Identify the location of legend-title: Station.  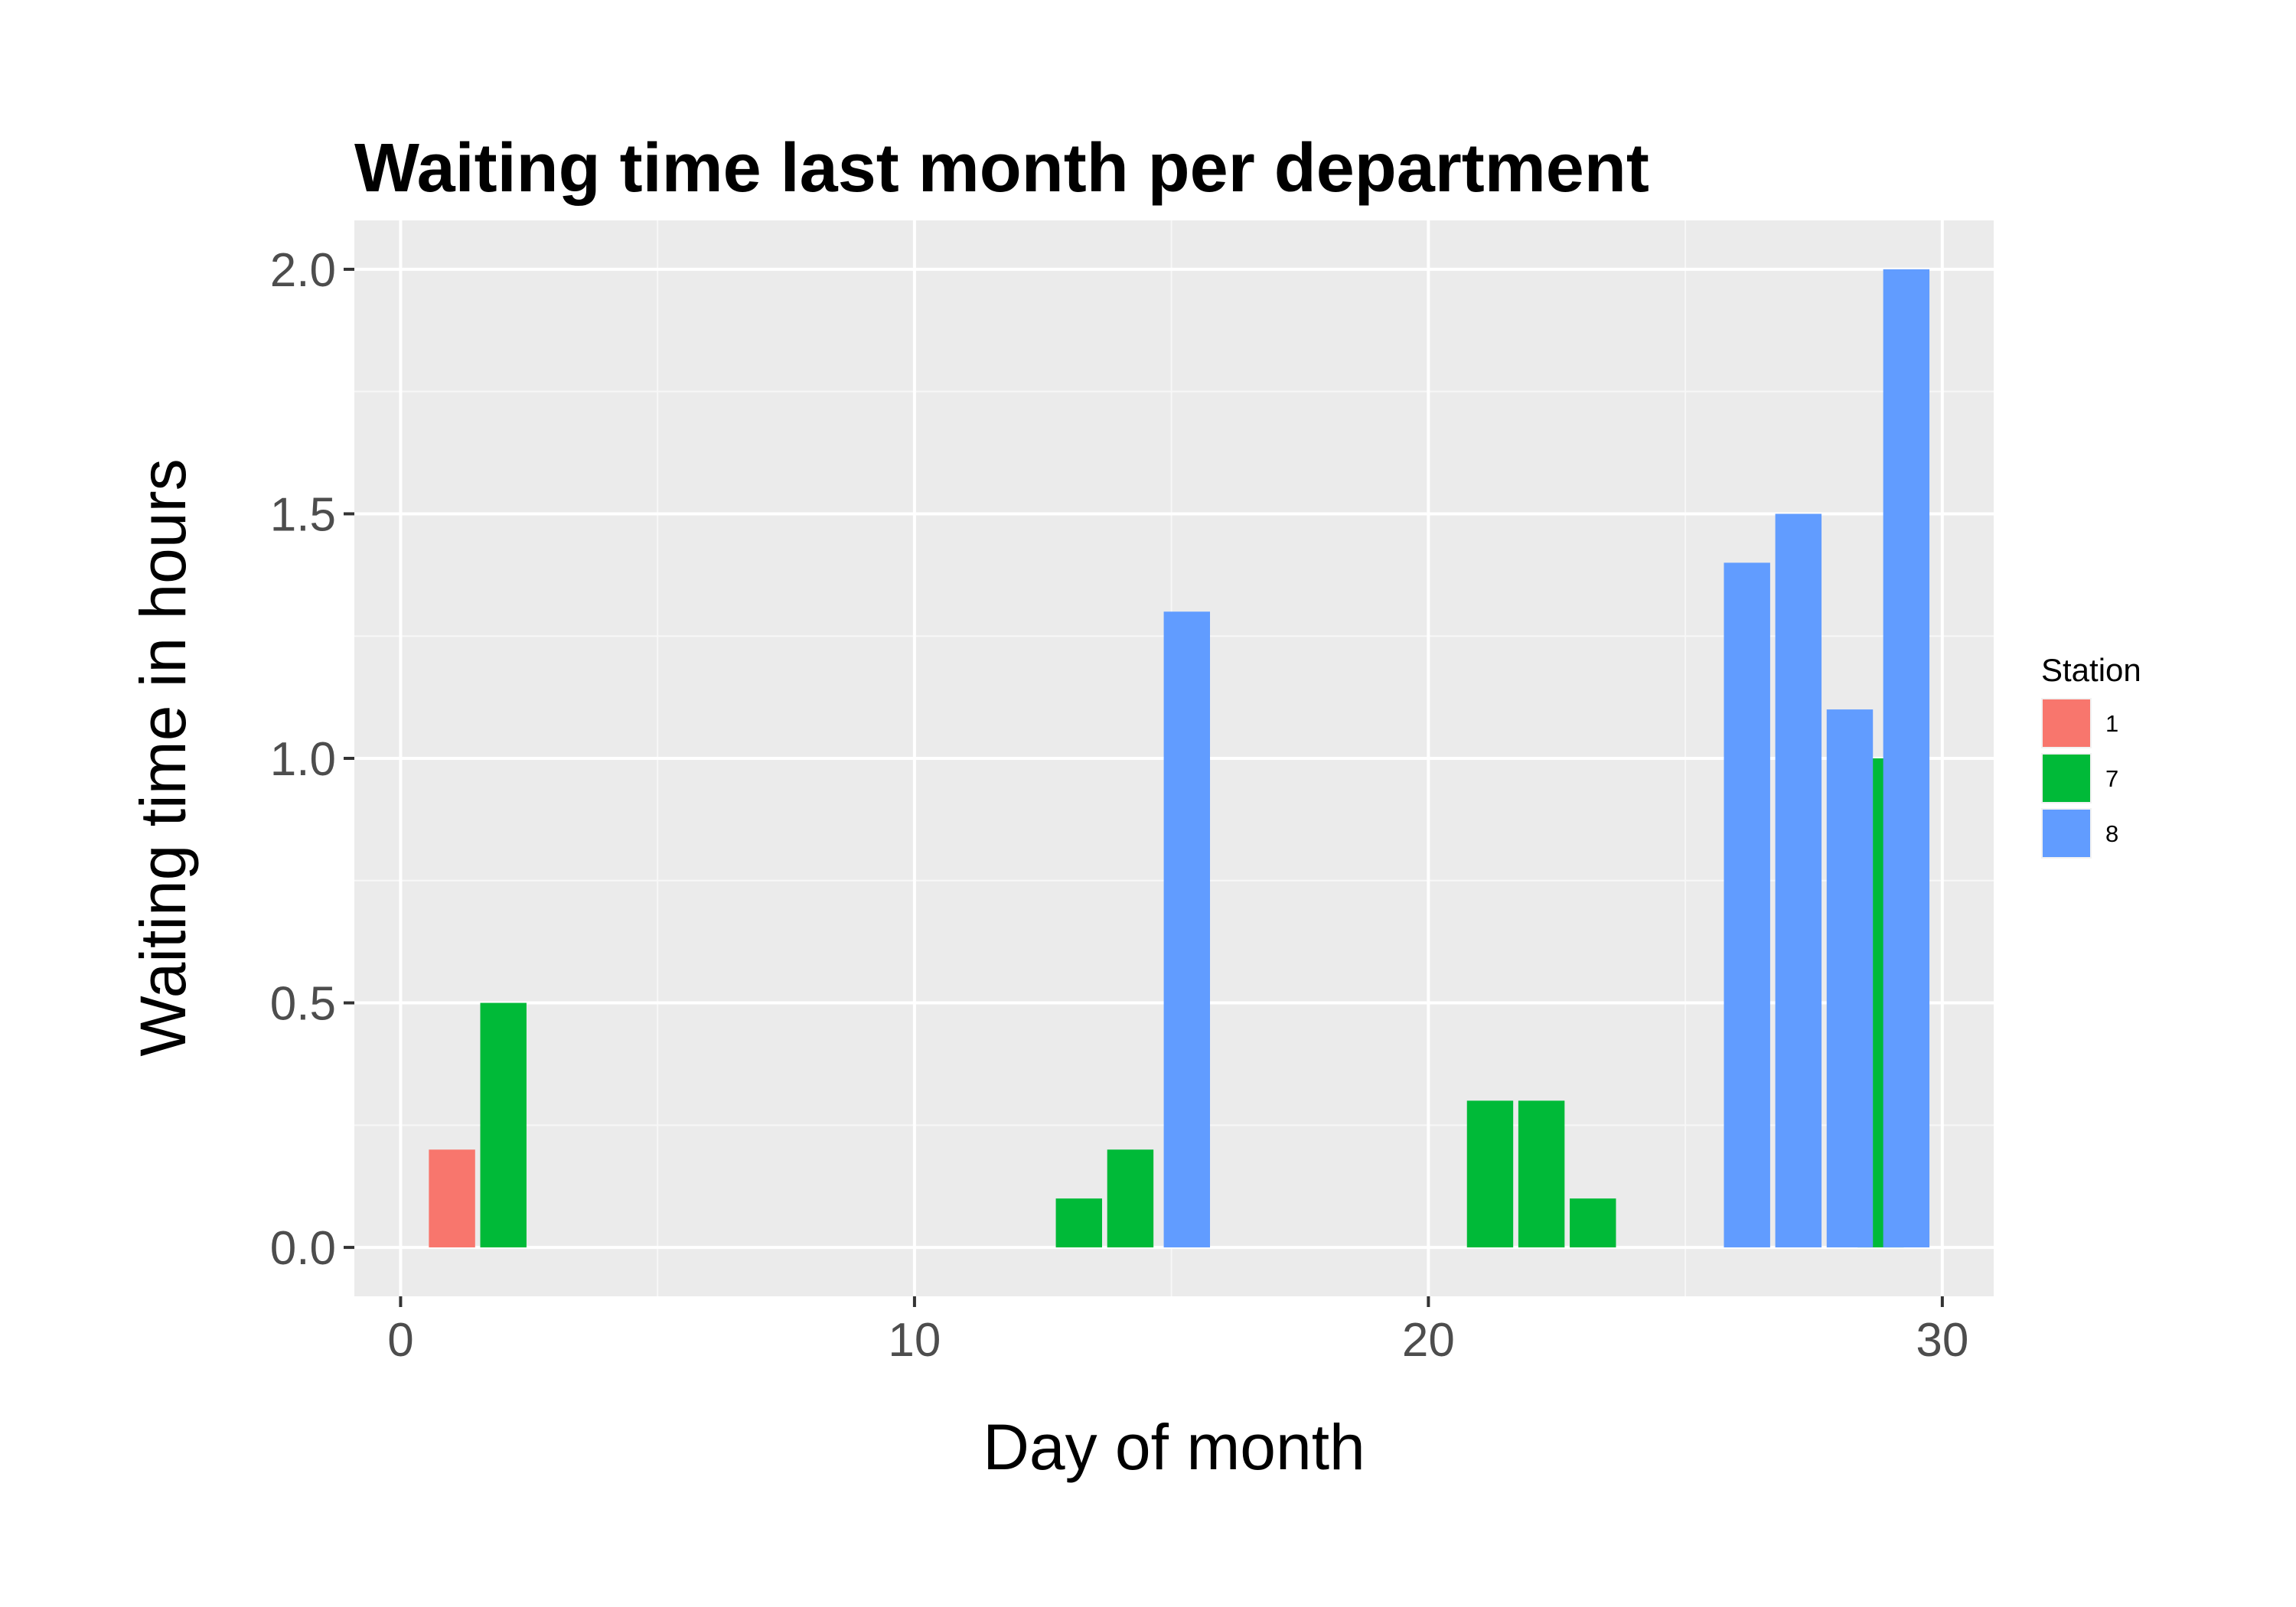
(2091, 670).